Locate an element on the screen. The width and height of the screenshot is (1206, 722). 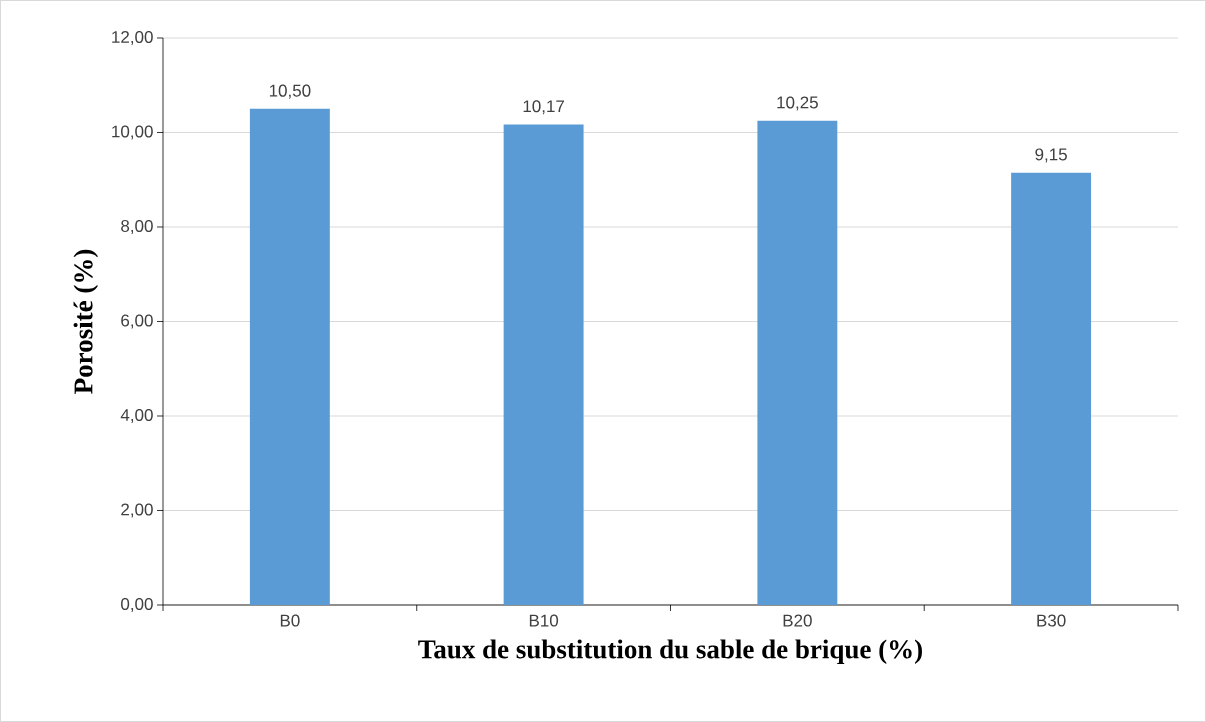
y-tick-label: 8,00 is located at coordinates (137, 227).